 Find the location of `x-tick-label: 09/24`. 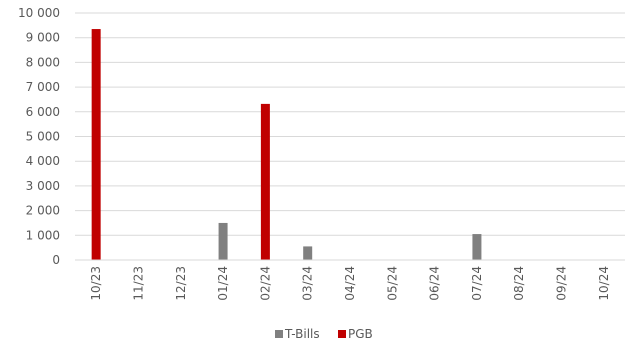

x-tick-label: 09/24 is located at coordinates (562, 283).